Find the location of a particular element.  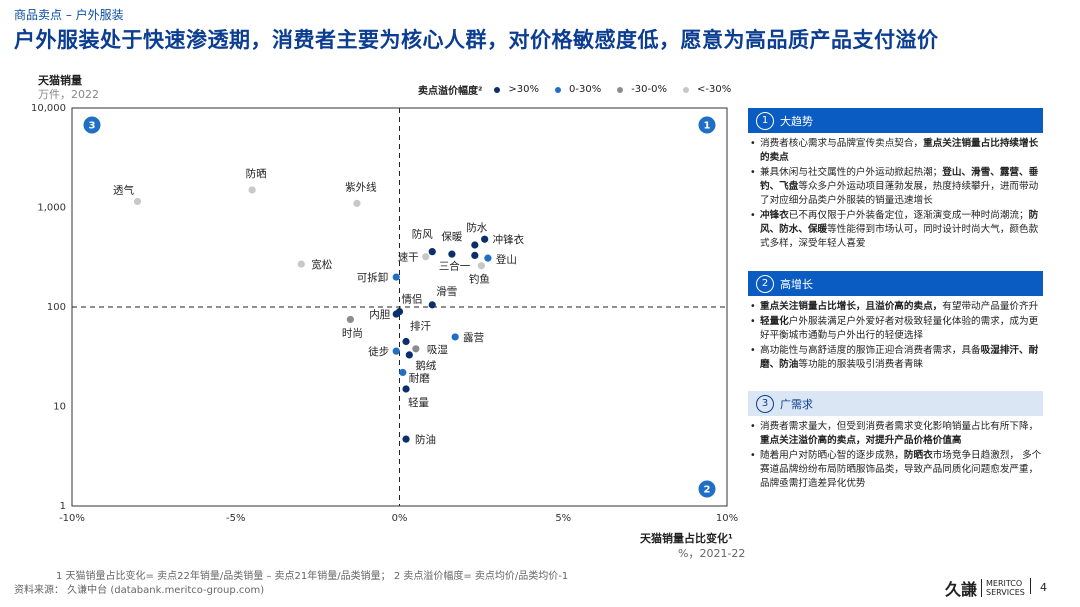

data-point-label: 防晒 is located at coordinates (256, 173).